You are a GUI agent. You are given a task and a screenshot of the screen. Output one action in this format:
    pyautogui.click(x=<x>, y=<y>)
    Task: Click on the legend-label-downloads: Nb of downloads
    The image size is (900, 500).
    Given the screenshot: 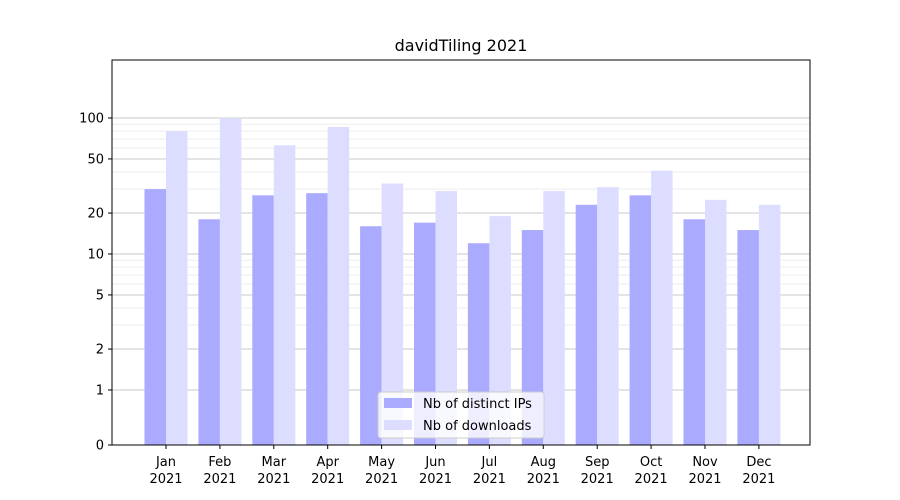 What is the action you would take?
    pyautogui.click(x=477, y=426)
    